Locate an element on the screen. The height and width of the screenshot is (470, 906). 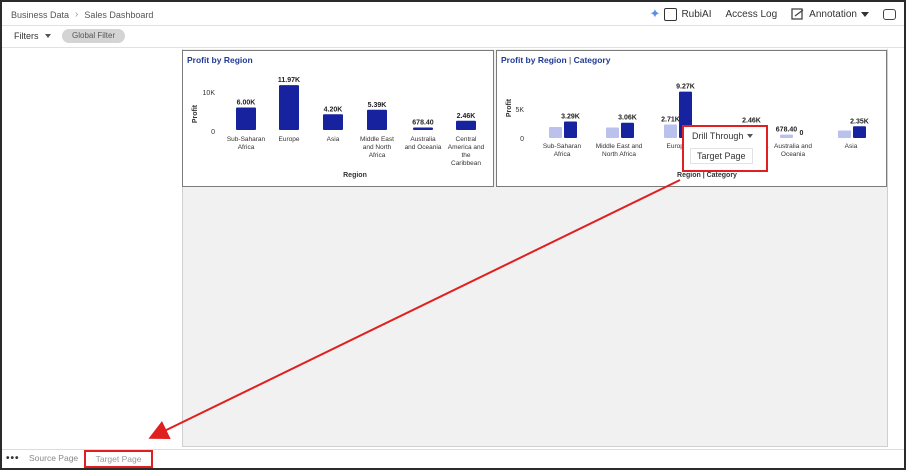
data-label: 6.00K is located at coordinates (246, 103).